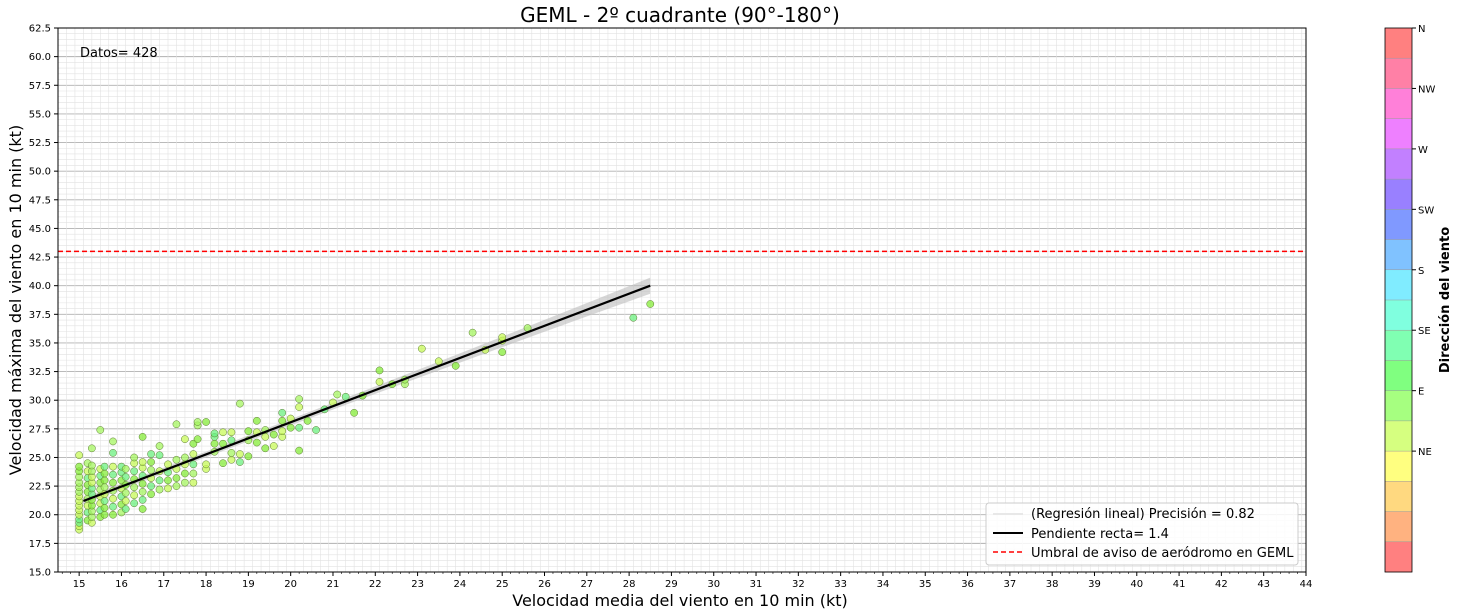 This screenshot has height=615, width=1459. Describe the element at coordinates (1426, 89) in the screenshot. I see `colorbar-tick-label: NW` at that location.